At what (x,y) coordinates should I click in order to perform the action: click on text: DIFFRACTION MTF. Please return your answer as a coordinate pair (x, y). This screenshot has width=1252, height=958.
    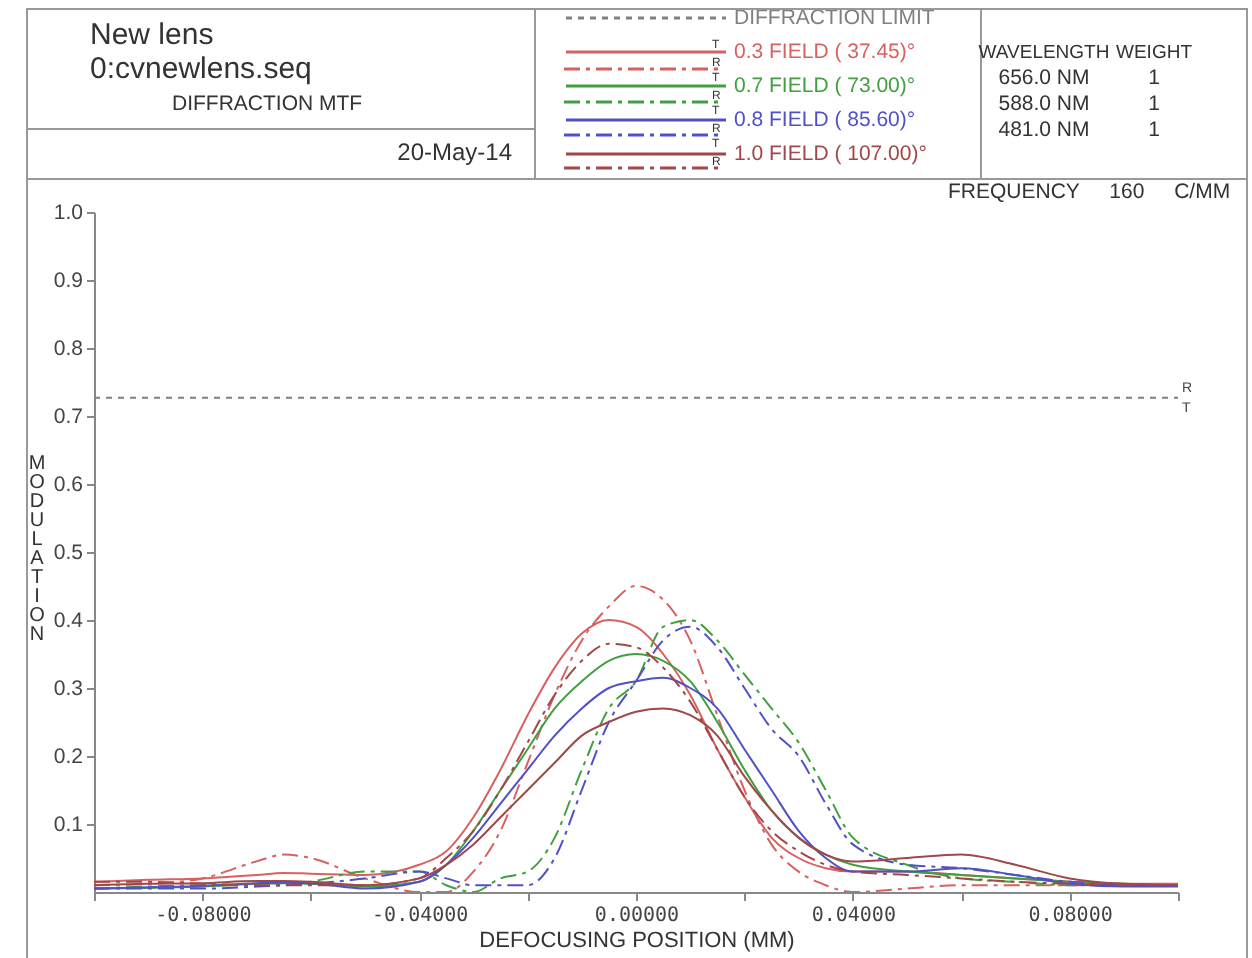
    Looking at the image, I should click on (267, 104).